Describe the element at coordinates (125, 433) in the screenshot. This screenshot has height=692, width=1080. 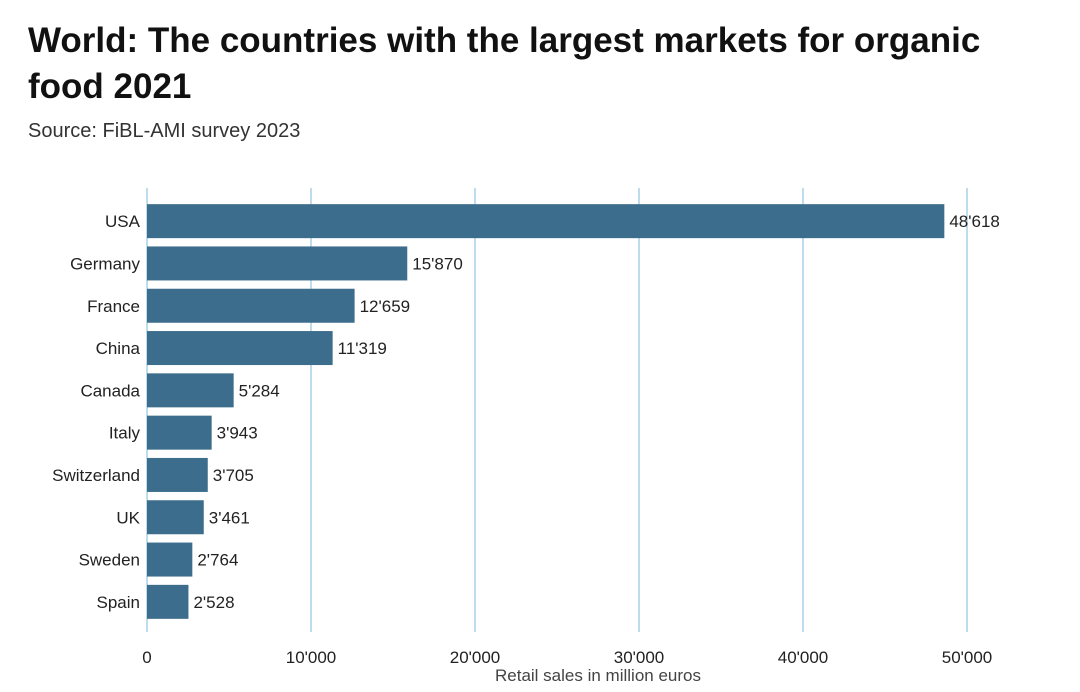
I see `category-label: Italy` at that location.